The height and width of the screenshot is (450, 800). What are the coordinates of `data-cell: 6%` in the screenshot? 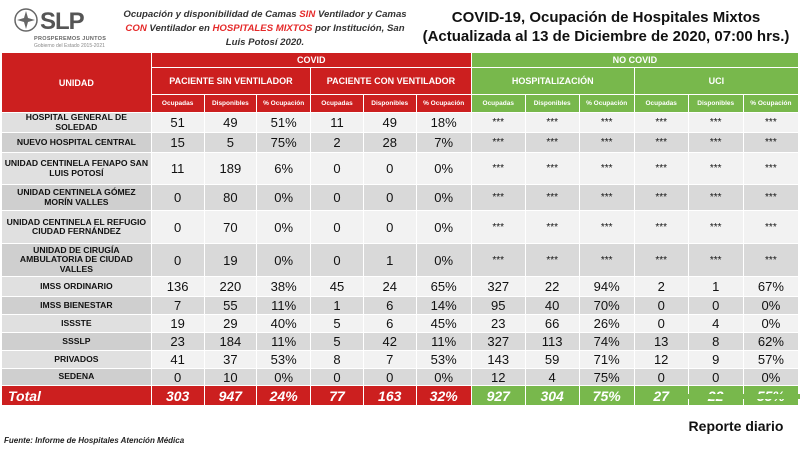 It's located at (284, 168).